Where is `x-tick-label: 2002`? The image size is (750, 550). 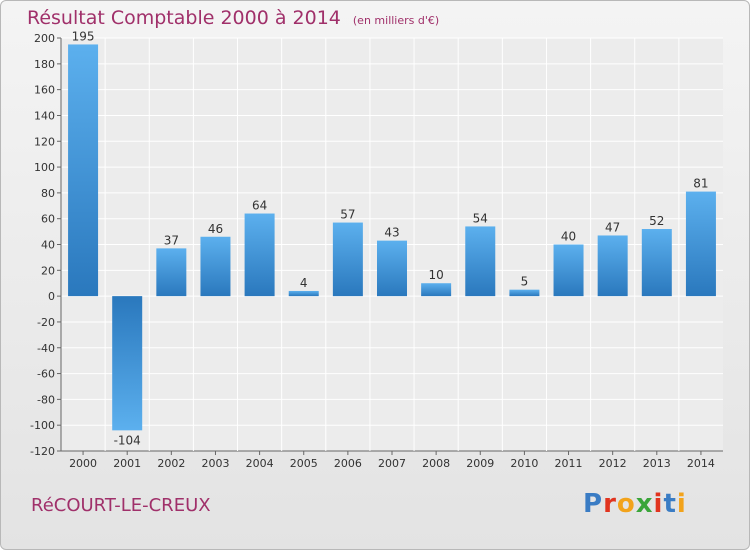
x-tick-label: 2002 is located at coordinates (171, 463).